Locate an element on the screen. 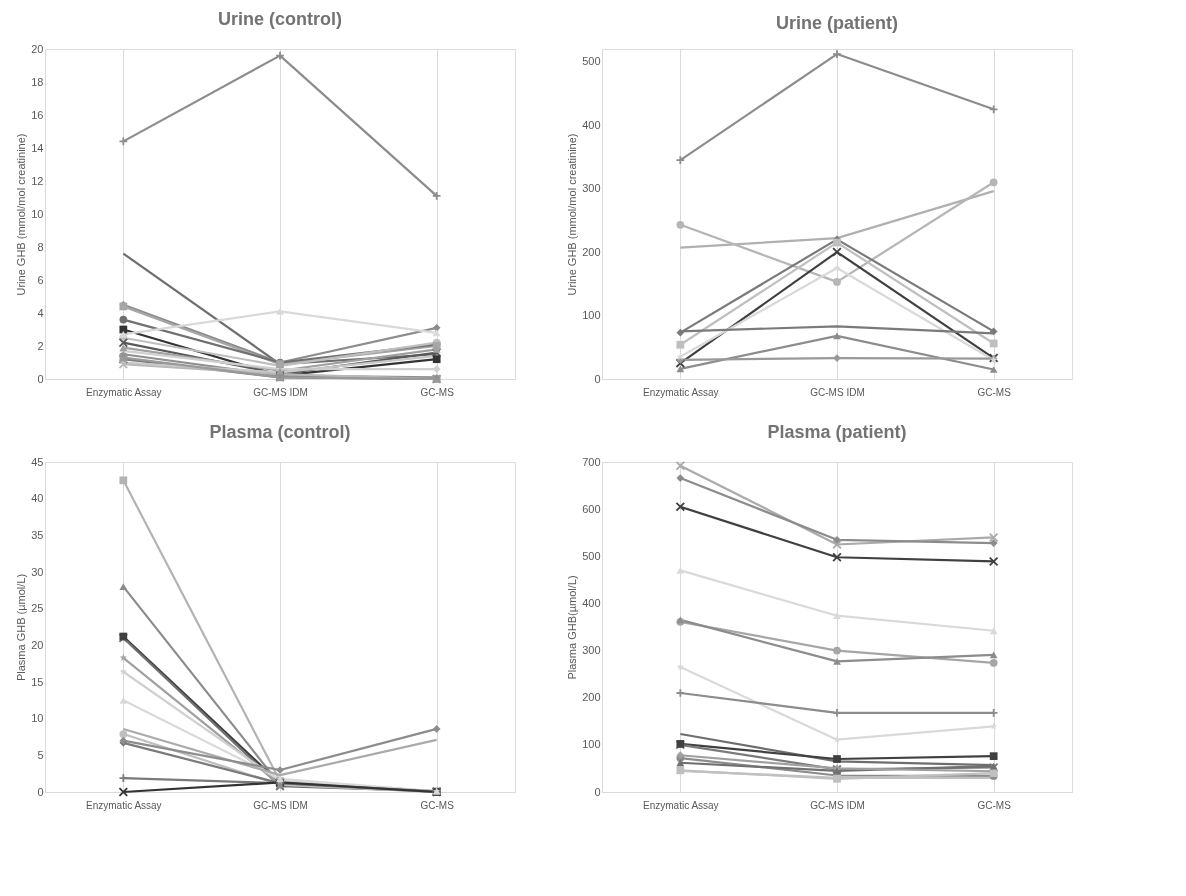  y-tick-label: 18 is located at coordinates (37, 81).